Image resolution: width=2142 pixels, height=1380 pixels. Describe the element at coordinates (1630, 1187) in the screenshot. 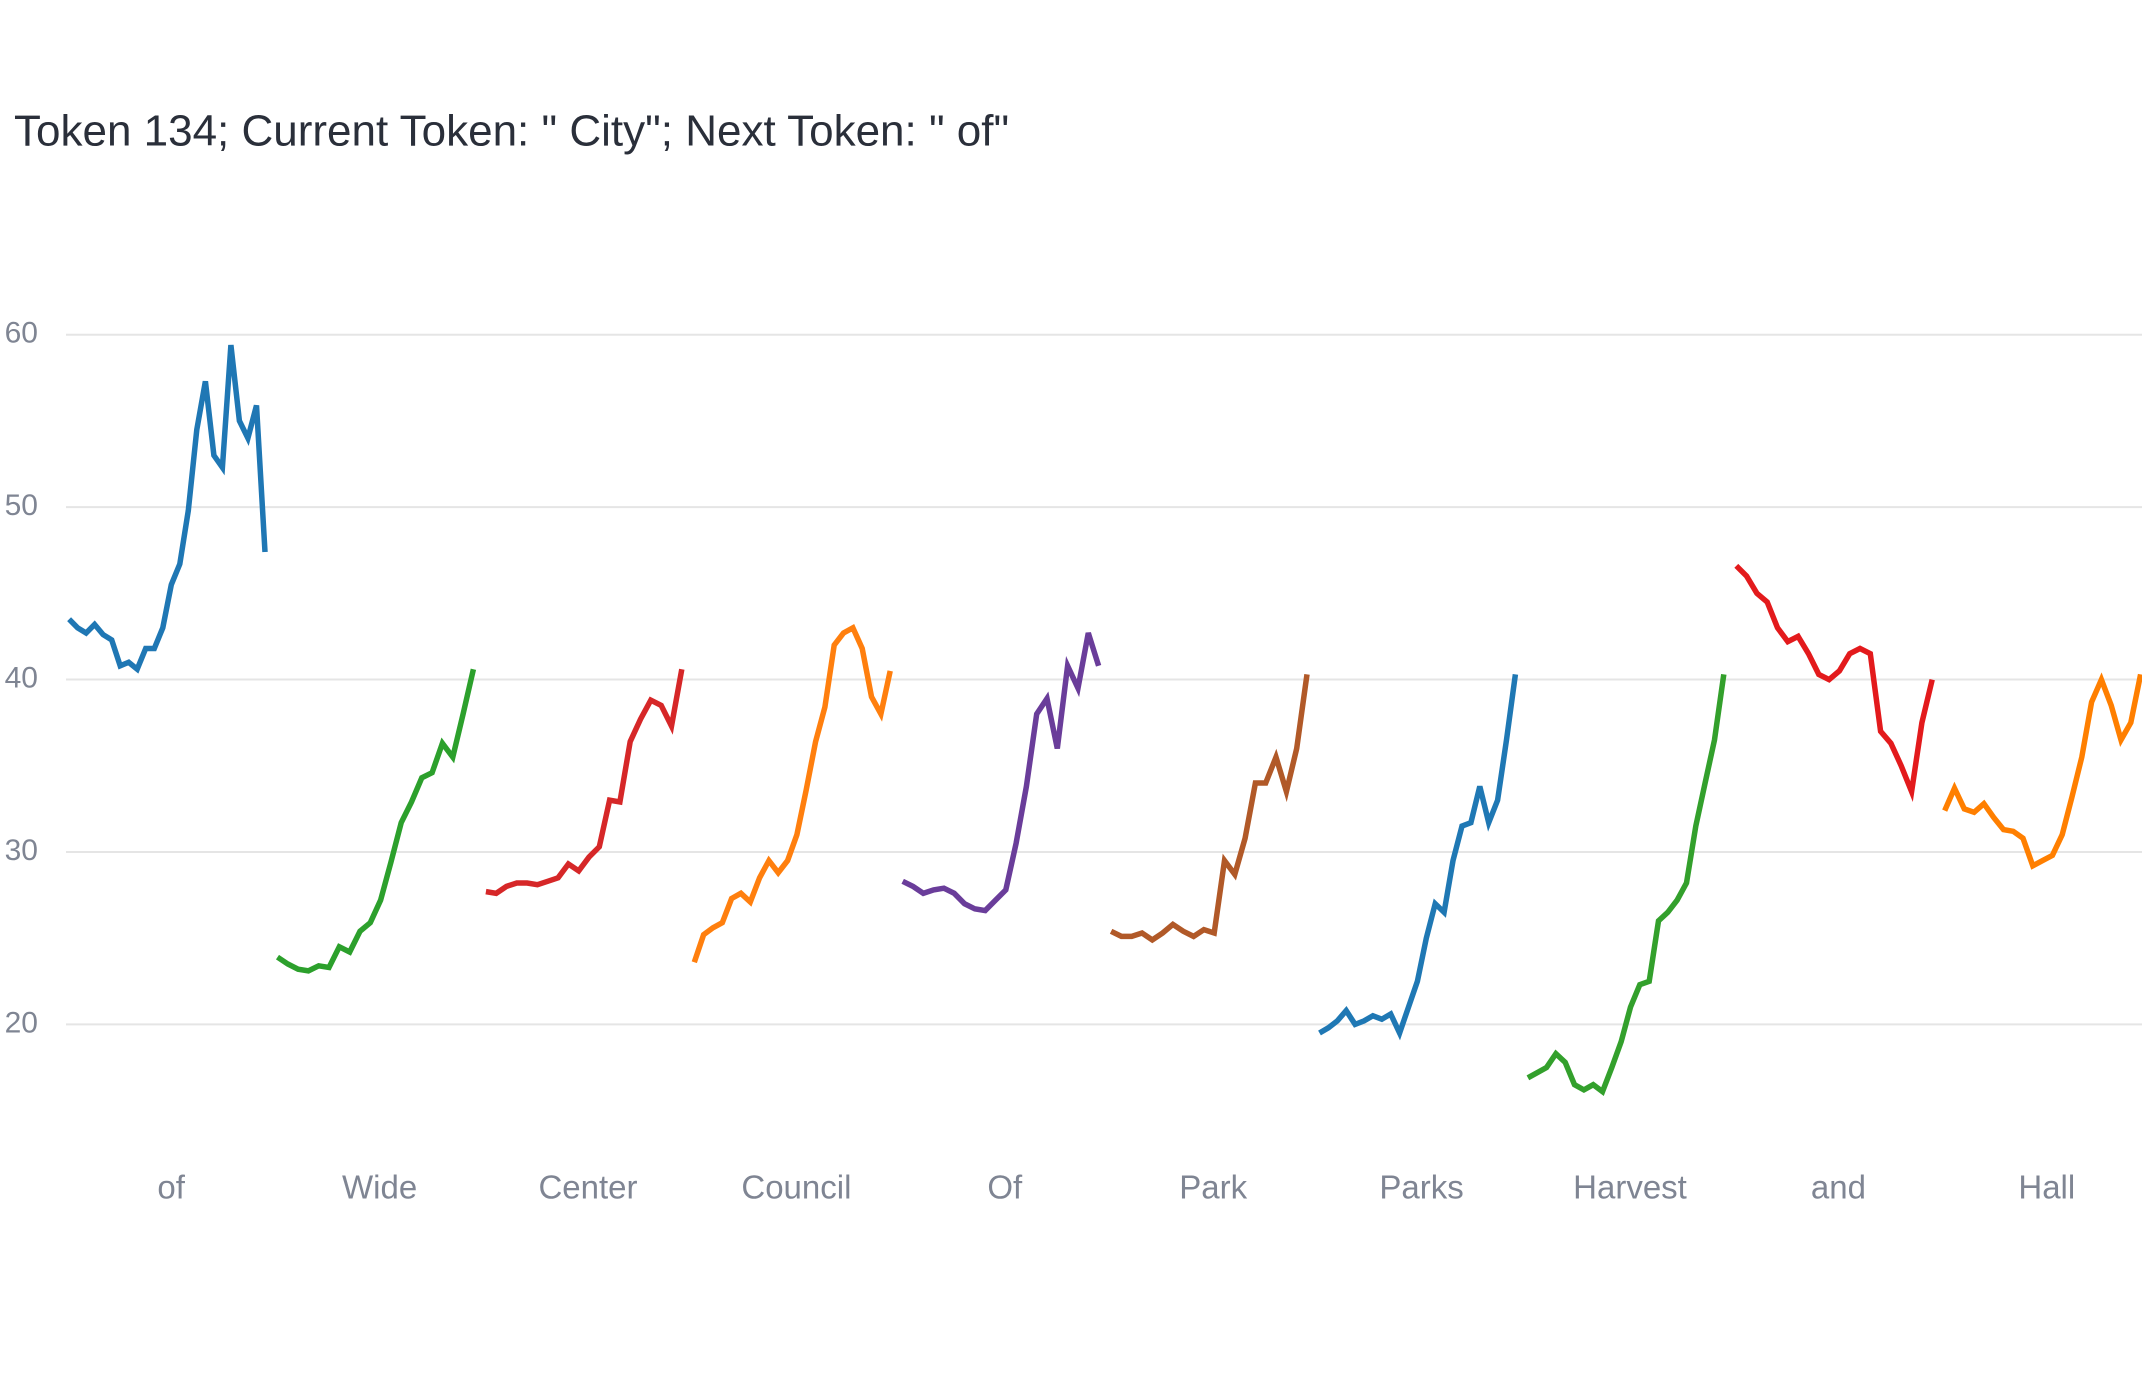

I see `x-tick-label: Harvest` at that location.